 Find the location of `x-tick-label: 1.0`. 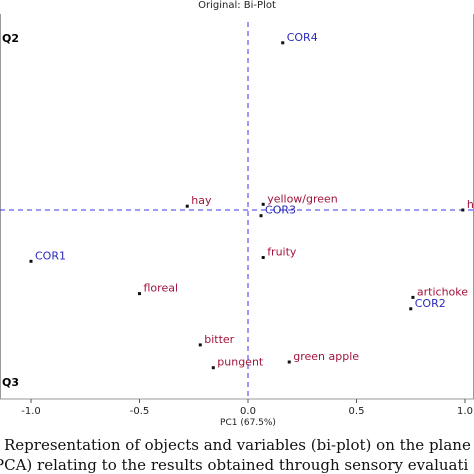

x-tick-label: 1.0 is located at coordinates (465, 411).